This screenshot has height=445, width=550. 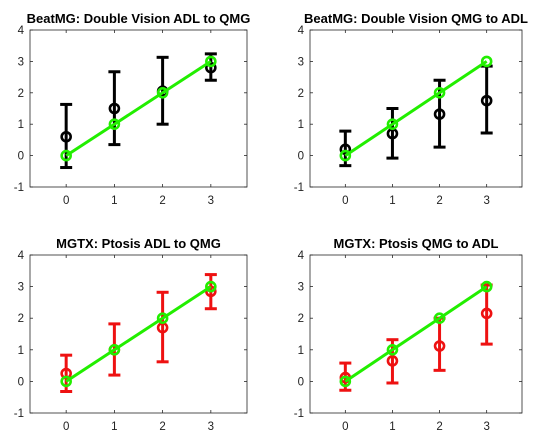 What do you see at coordinates (416, 243) in the screenshot?
I see `chart-title: MGTX: Ptosis QMG to ADL` at bounding box center [416, 243].